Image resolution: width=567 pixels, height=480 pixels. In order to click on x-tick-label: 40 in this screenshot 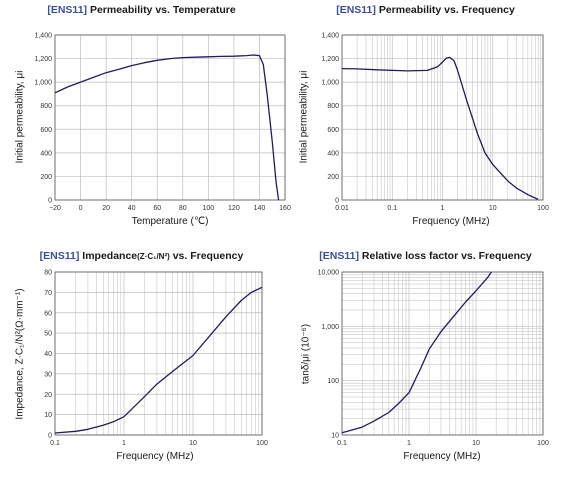, I will do `click(132, 208)`.